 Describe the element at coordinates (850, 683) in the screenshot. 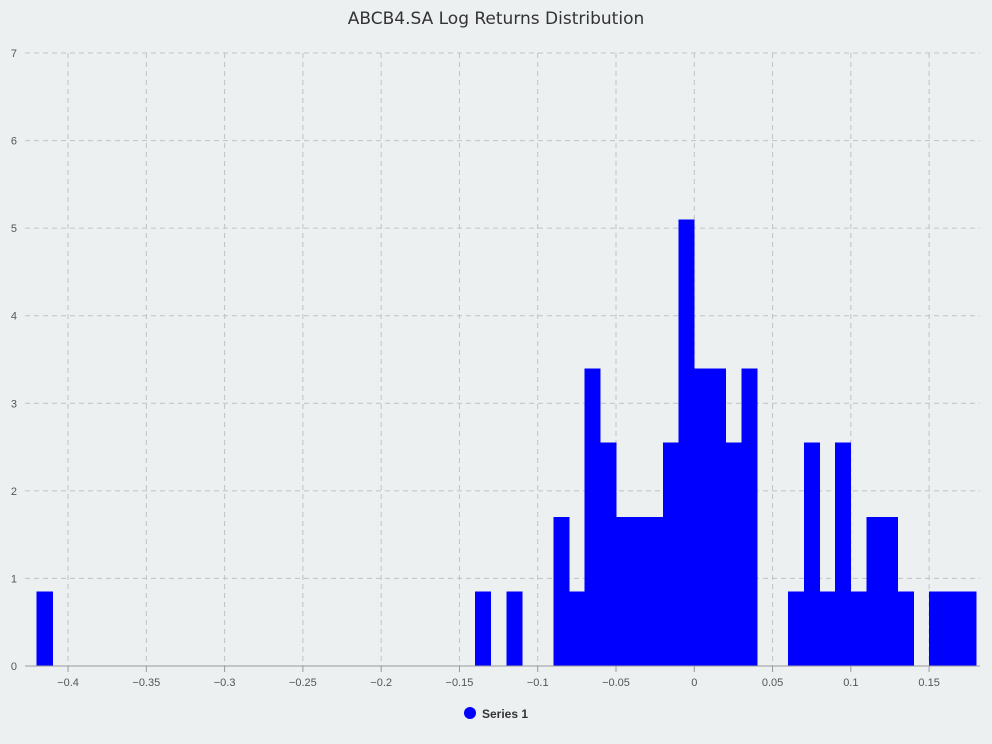

I see `x-tick-label: 0.1` at that location.